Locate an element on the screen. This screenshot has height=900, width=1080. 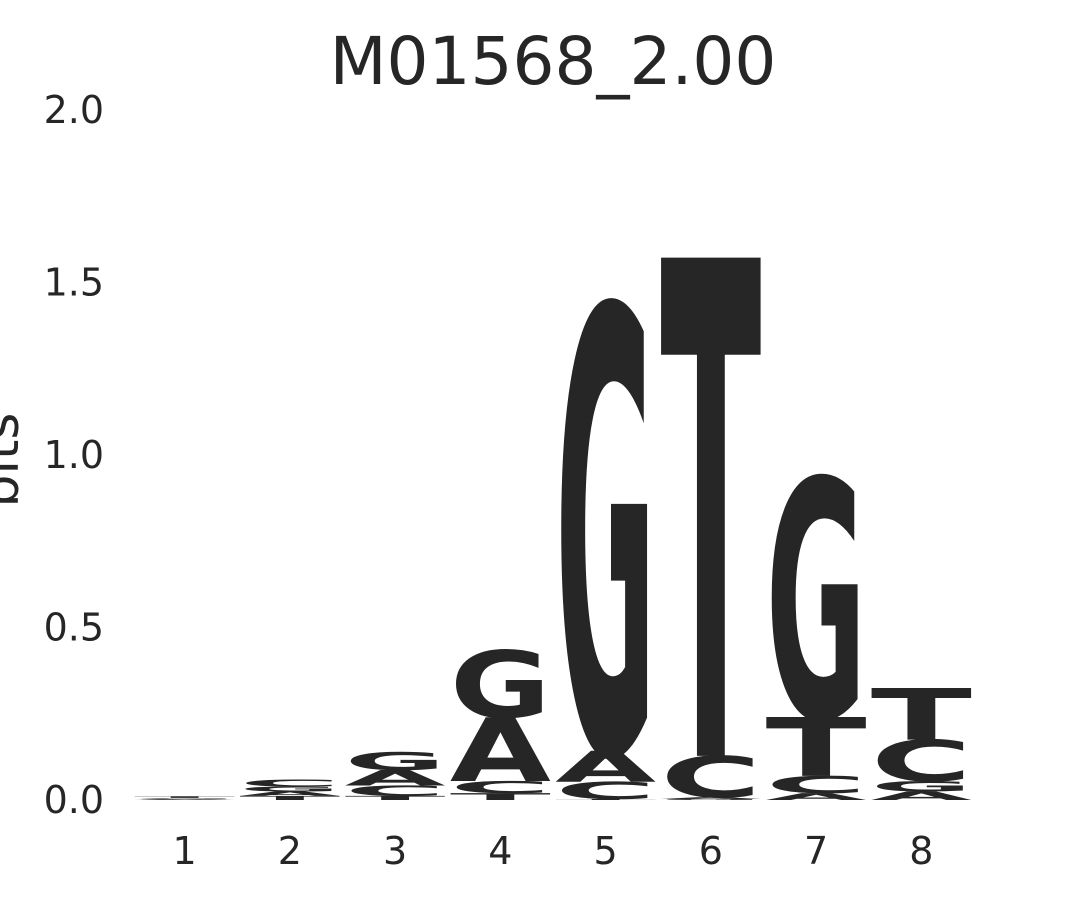
x-tick-label: 6 is located at coordinates (711, 851).